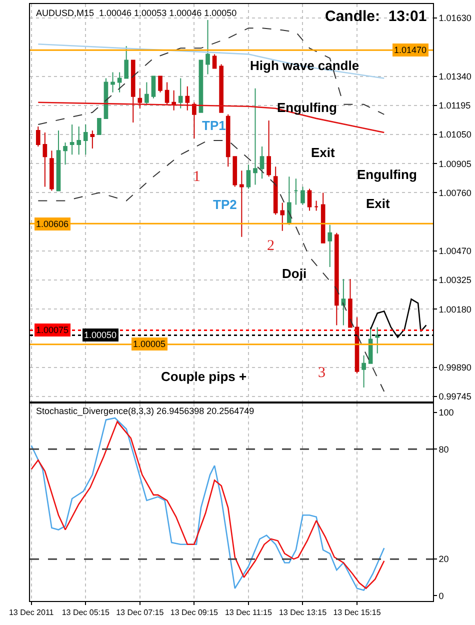 This screenshot has height=625, width=475. Describe the element at coordinates (441, 595) in the screenshot. I see `y-tick-label: 0` at that location.